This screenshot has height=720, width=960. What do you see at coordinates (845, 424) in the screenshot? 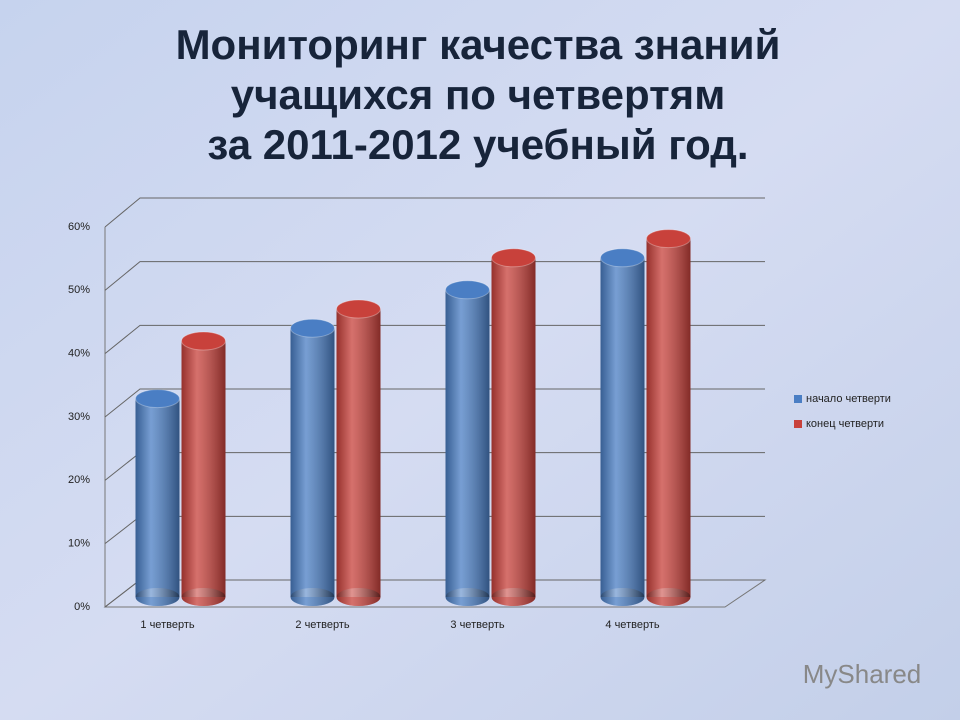
I see `legend-label: конец четверти` at bounding box center [845, 424].